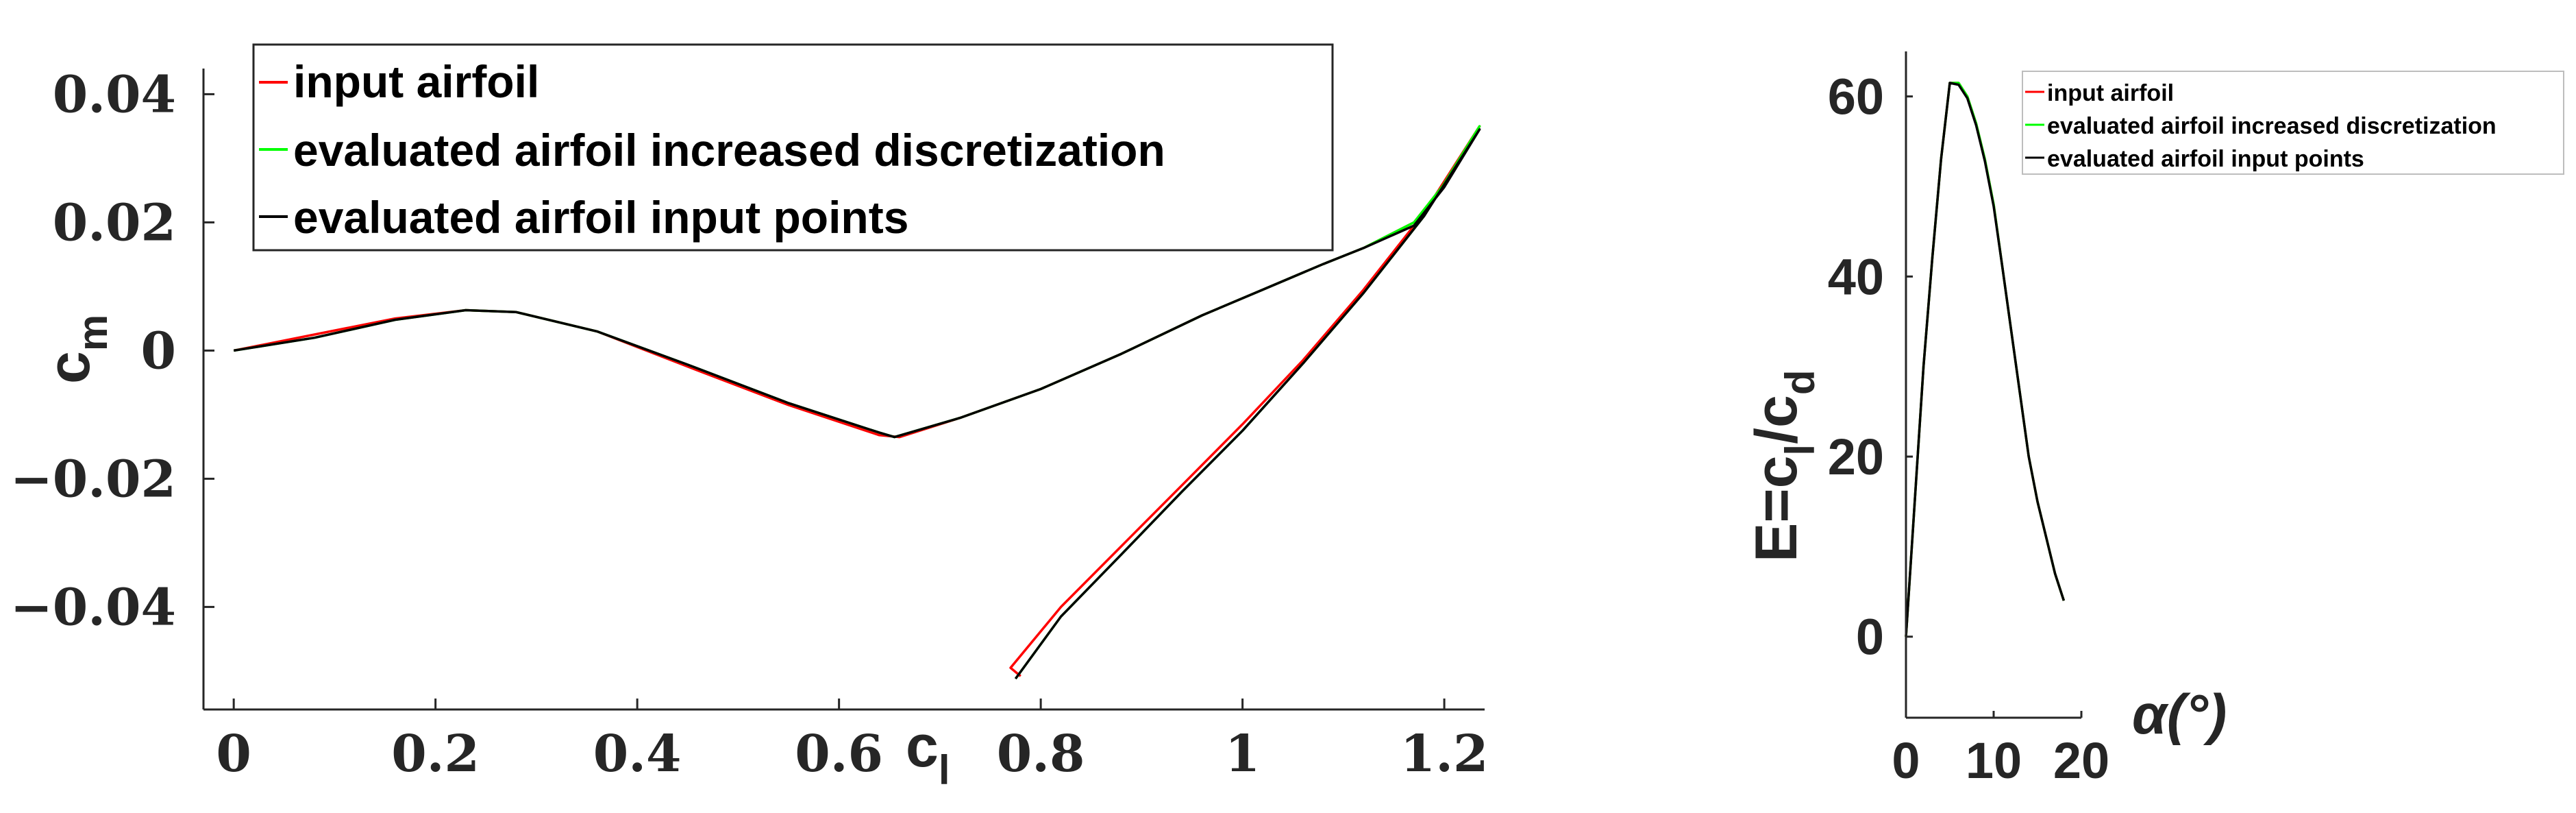 The image size is (2576, 813). What do you see at coordinates (76, 349) in the screenshot?
I see `cl-cm-y-axis-label: cm` at bounding box center [76, 349].